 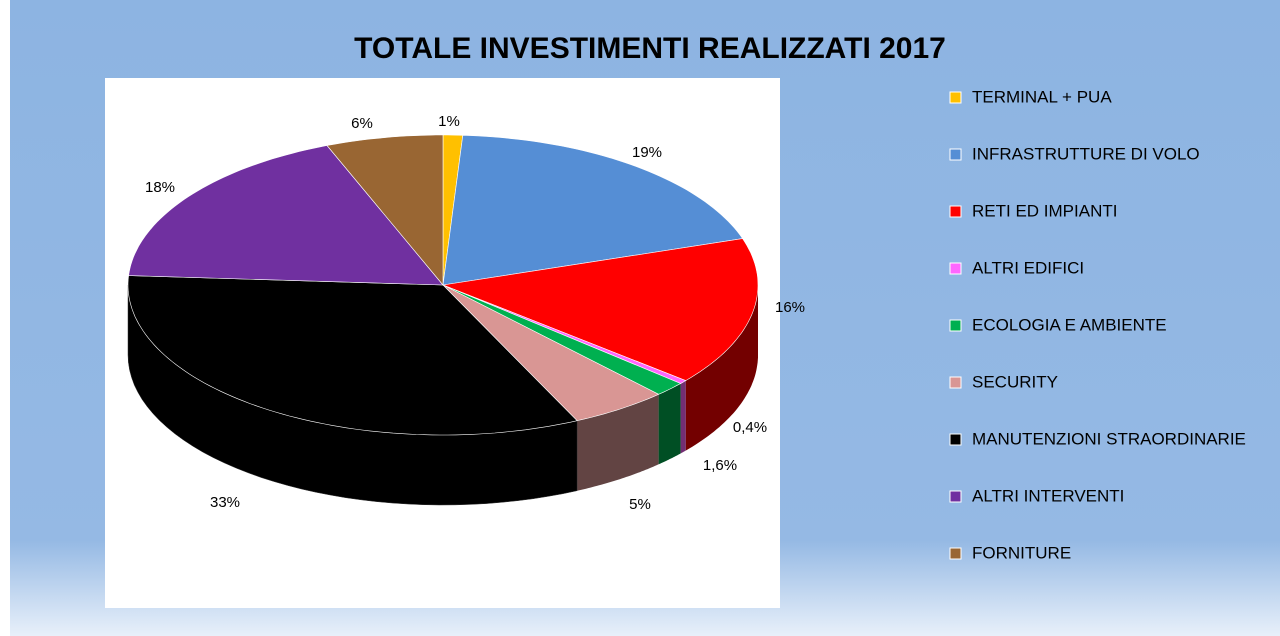 What do you see at coordinates (640, 504) in the screenshot?
I see `data-label: 5%` at bounding box center [640, 504].